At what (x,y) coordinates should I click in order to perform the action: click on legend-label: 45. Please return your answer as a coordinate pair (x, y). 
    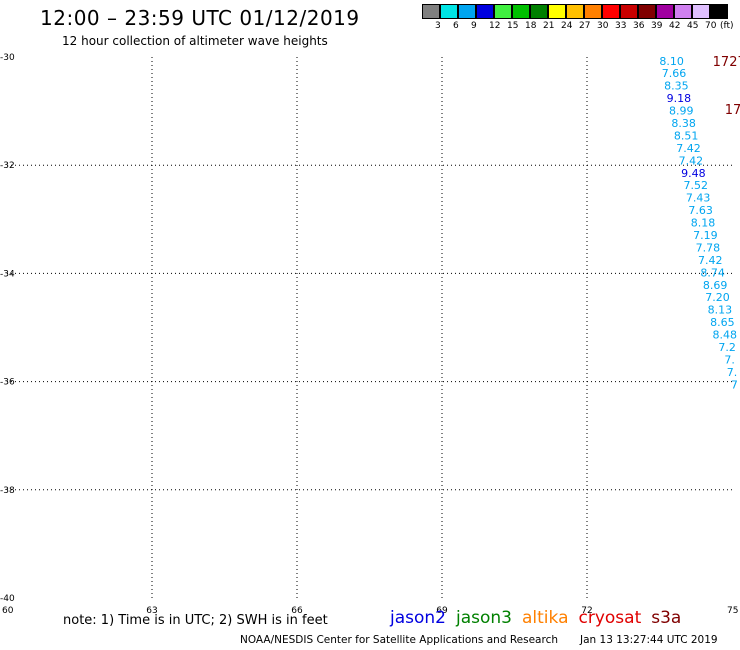
    Looking at the image, I should click on (693, 26).